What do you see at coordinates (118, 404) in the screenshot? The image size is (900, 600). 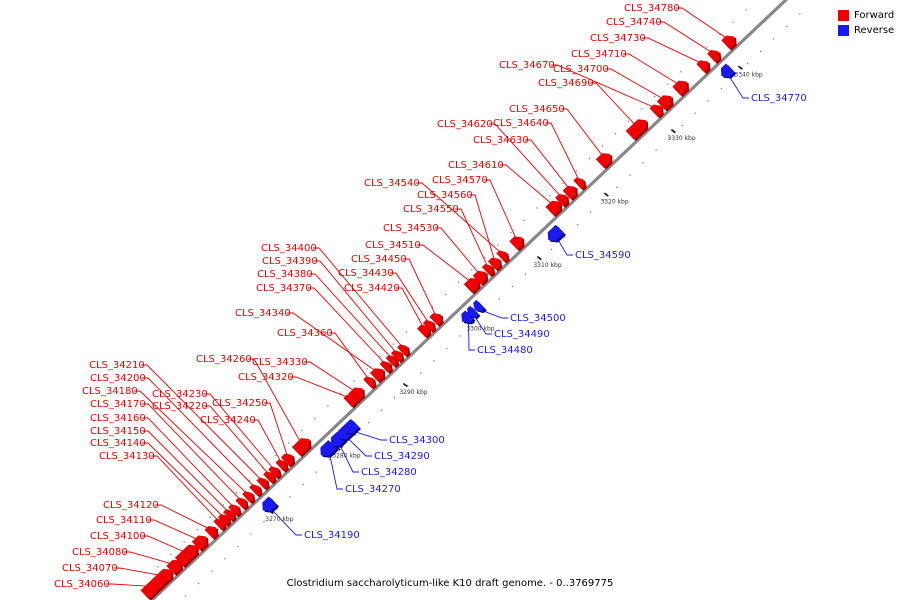 I see `gene-label-forward: CLS_34170` at bounding box center [118, 404].